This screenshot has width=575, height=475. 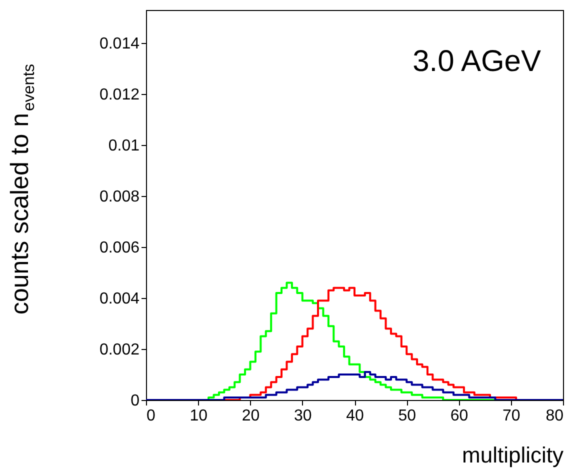 I want to click on x-tick-label: 20, so click(x=251, y=416).